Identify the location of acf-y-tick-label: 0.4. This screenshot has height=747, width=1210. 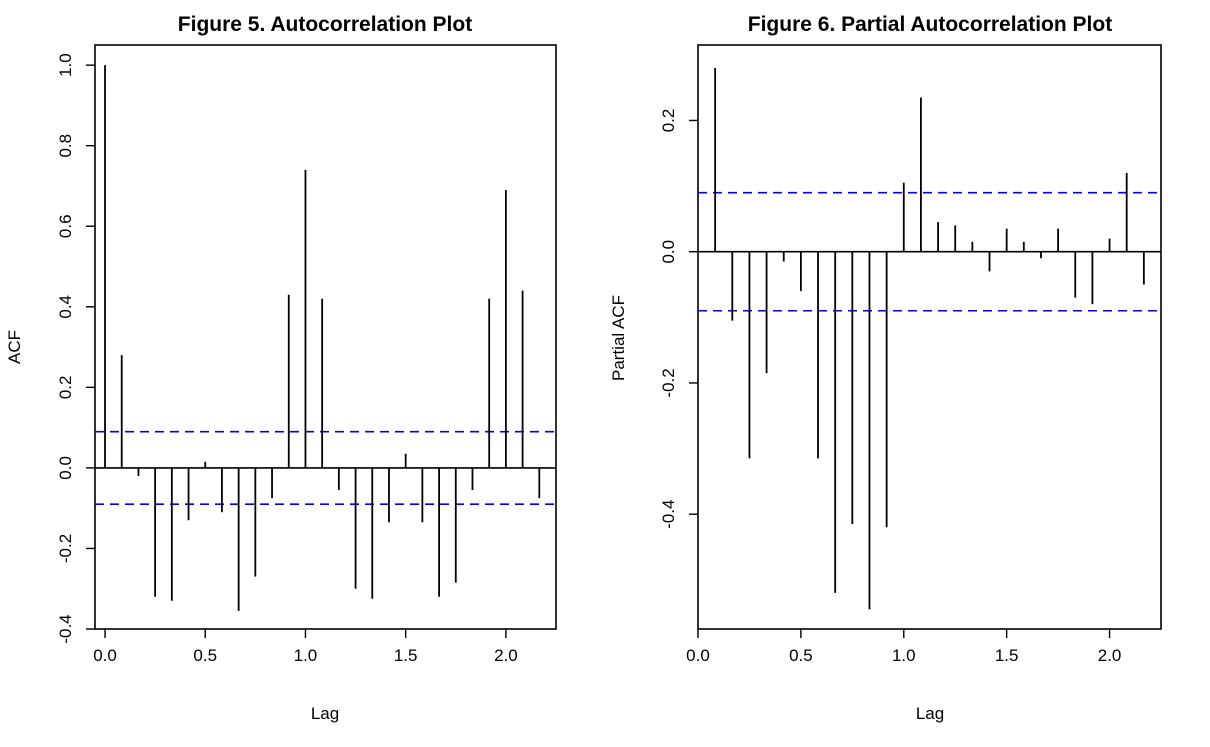
(65, 307).